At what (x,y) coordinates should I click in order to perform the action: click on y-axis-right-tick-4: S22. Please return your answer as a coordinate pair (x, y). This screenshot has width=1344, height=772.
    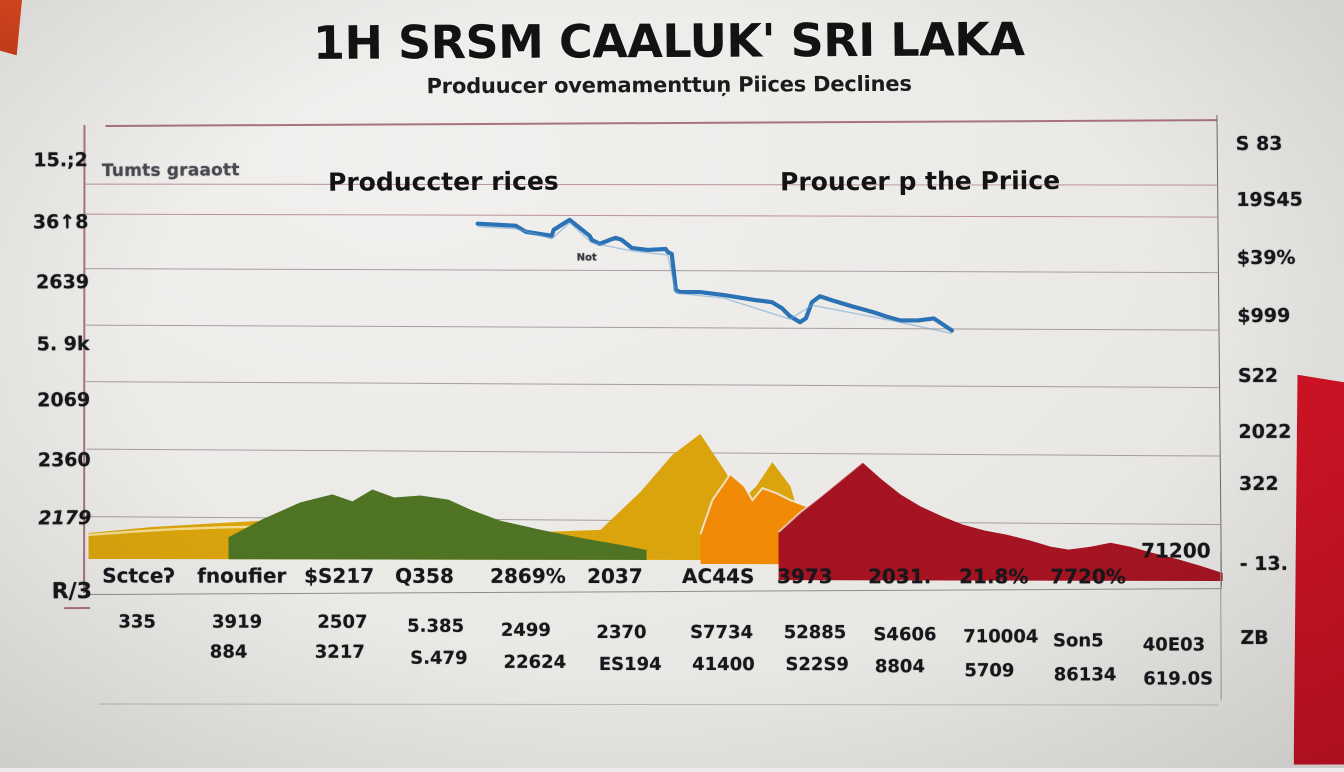
    Looking at the image, I should click on (1258, 376).